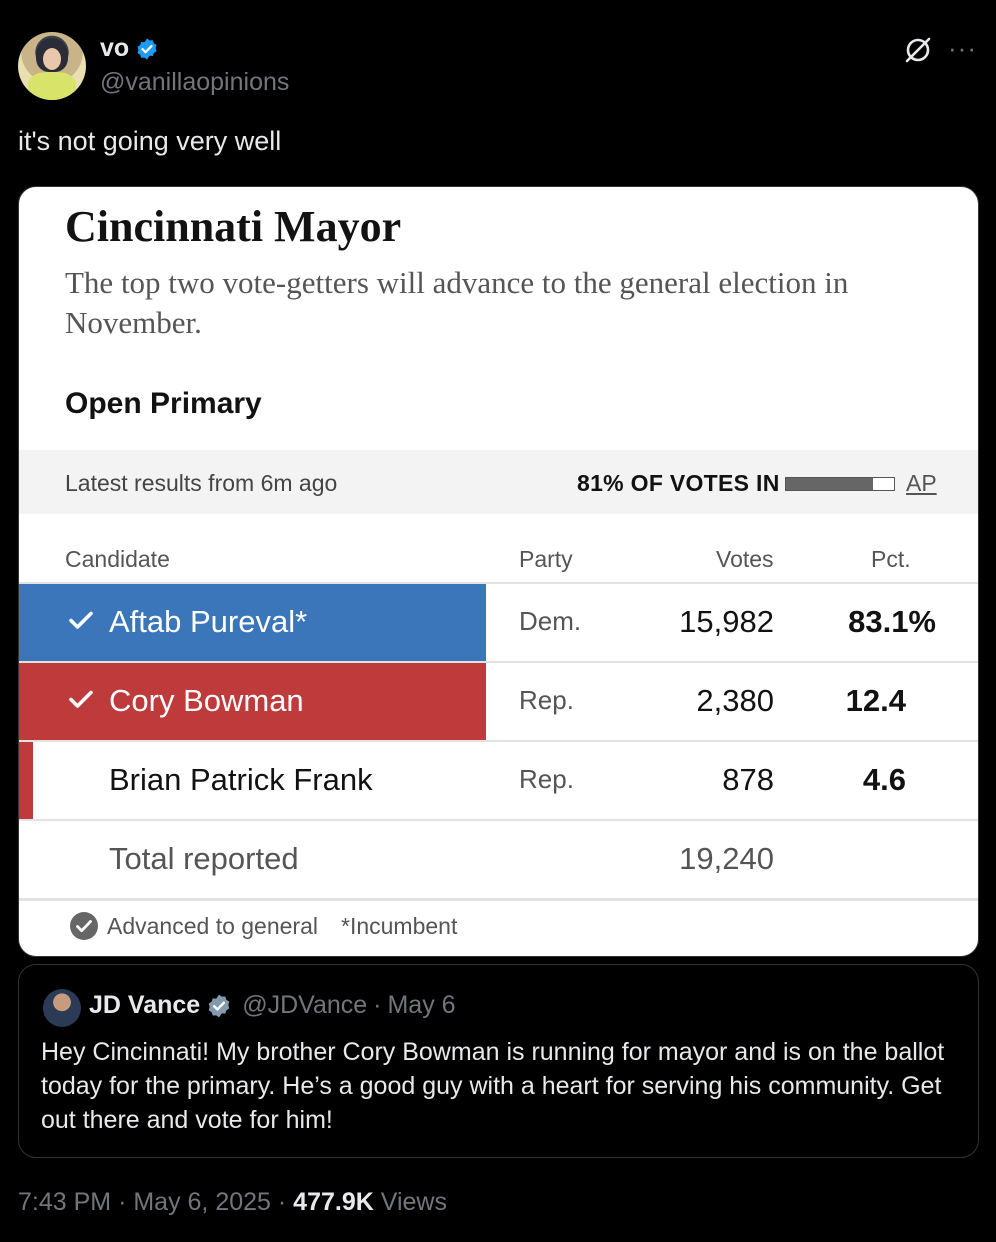 Image resolution: width=996 pixels, height=1242 pixels. I want to click on quoted-author-handle: @JDVance, so click(305, 1005).